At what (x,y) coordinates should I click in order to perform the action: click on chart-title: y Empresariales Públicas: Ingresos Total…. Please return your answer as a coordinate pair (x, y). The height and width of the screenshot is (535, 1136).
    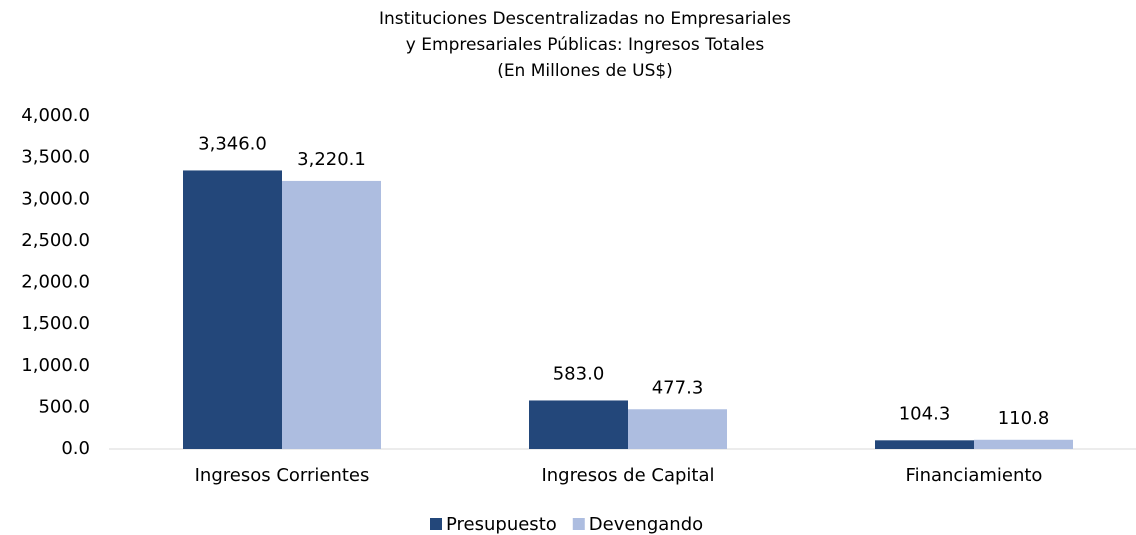
    Looking at the image, I should click on (585, 45).